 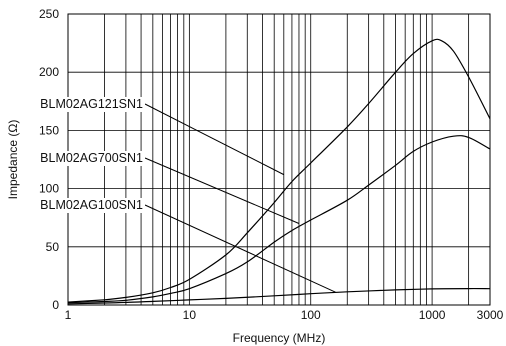 I want to click on x-axis-title: Frequency (MHz), so click(x=279, y=338).